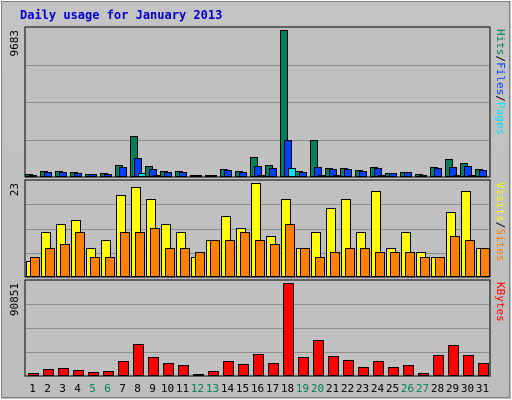 The height and width of the screenshot is (400, 512). Describe the element at coordinates (422, 388) in the screenshot. I see `day-label-27: 27` at that location.